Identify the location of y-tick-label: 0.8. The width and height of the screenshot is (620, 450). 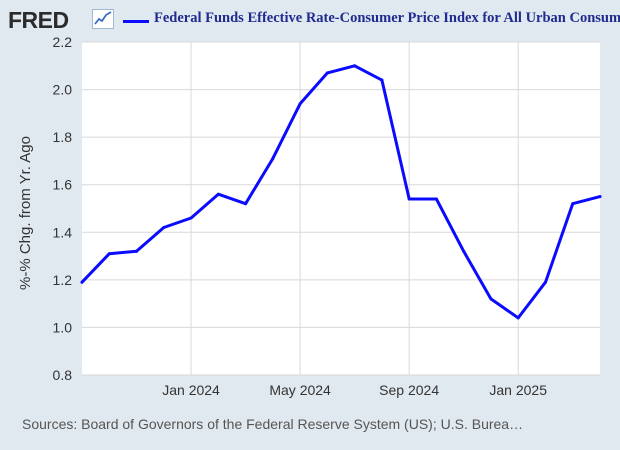
(63, 375).